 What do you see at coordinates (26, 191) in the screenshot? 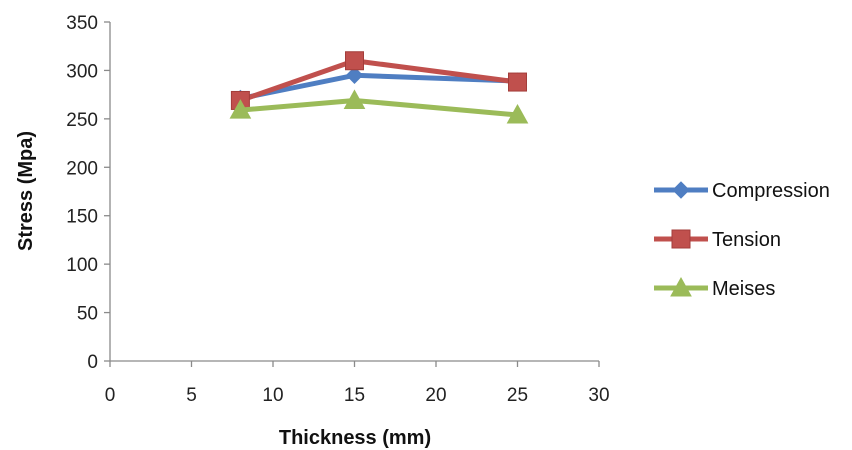
I see `y-axis-title: Stress (Mpa)` at bounding box center [26, 191].